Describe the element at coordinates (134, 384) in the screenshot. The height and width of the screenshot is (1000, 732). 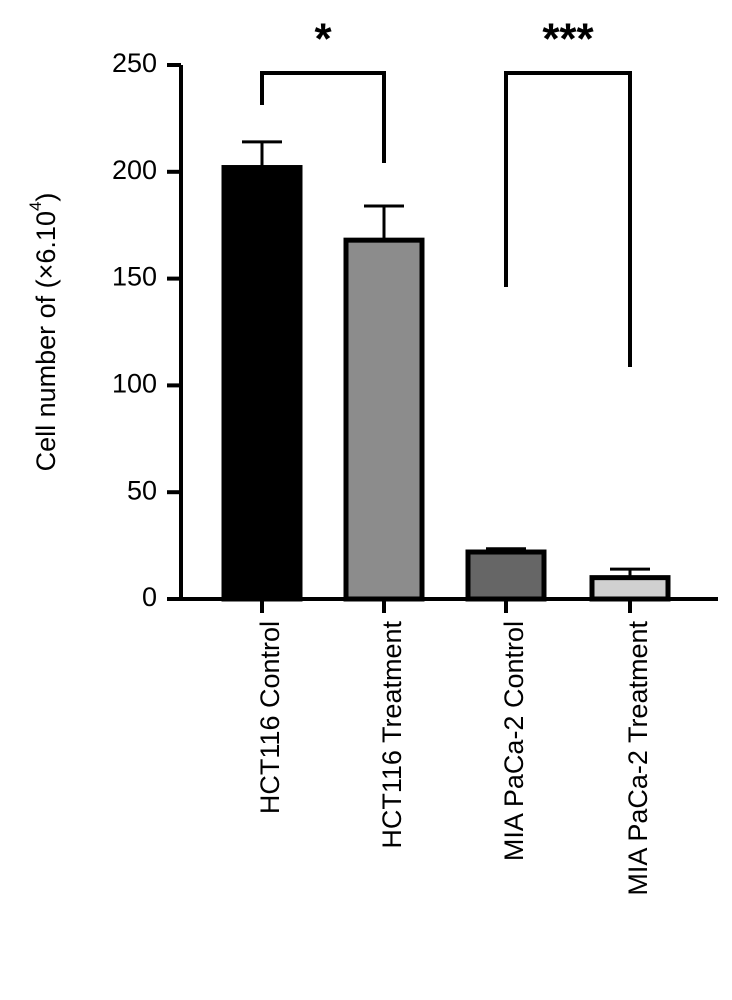
I see `y-tick-label: 100` at that location.